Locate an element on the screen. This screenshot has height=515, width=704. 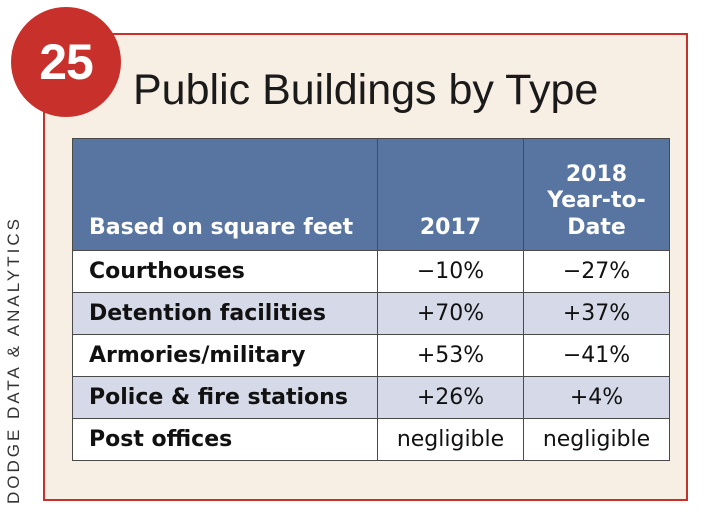
table-row: Armories/military +53% −41% is located at coordinates (371, 355).